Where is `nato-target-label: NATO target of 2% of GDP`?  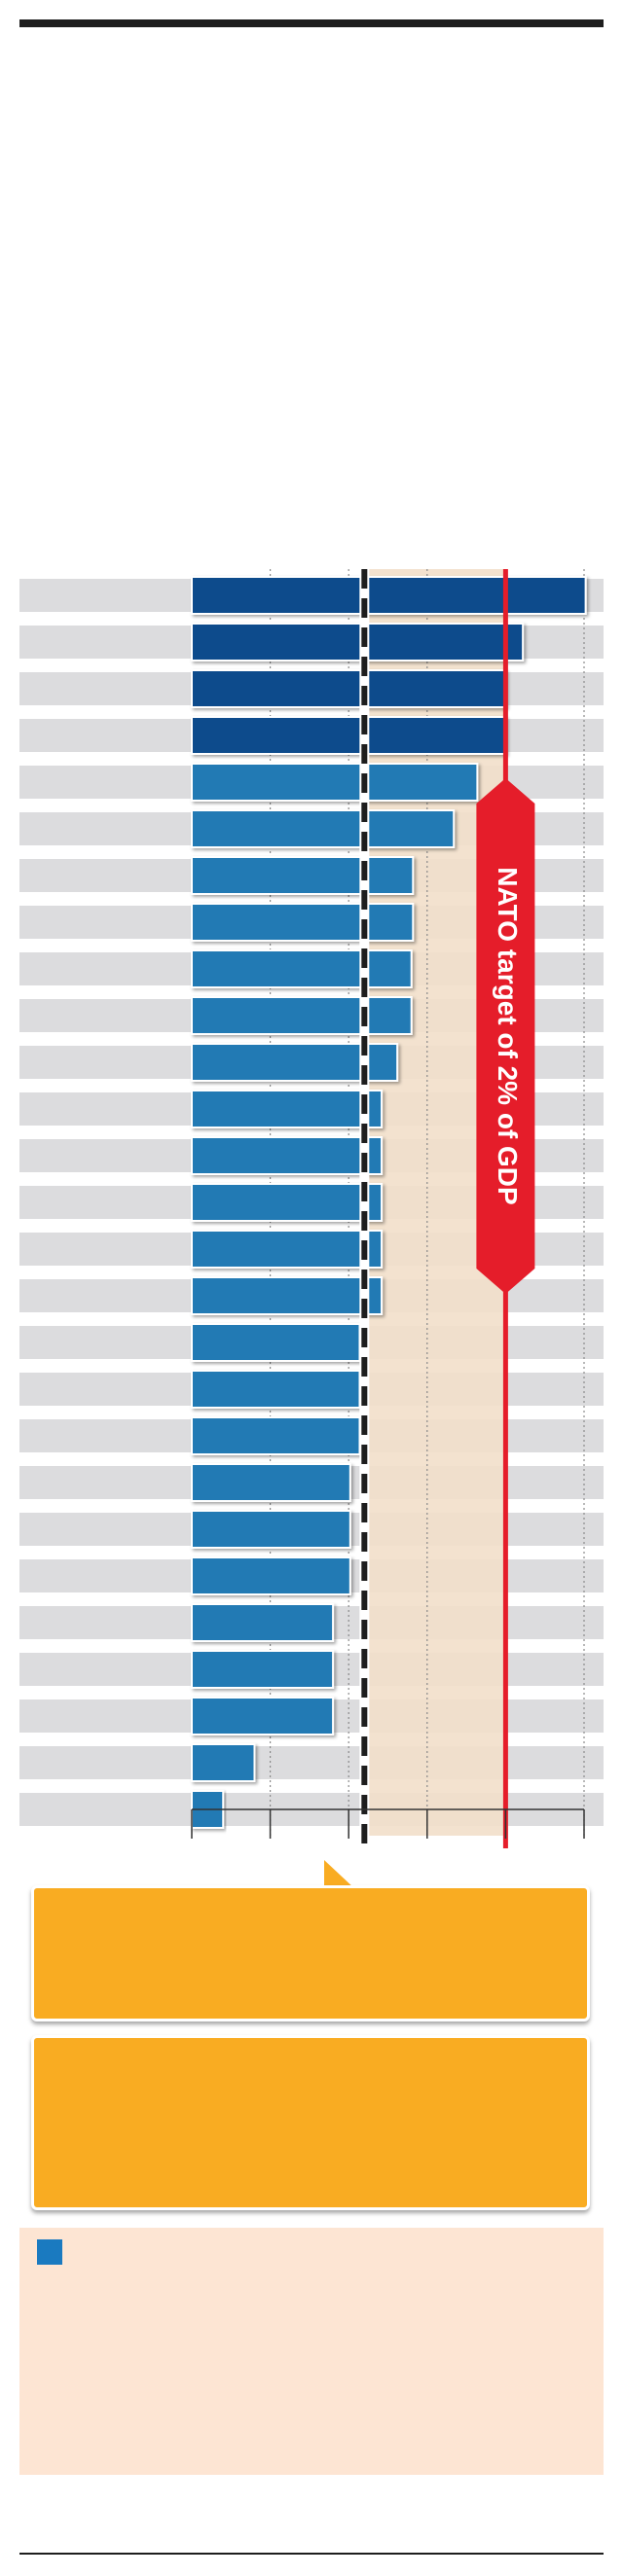 nato-target-label: NATO target of 2% of GDP is located at coordinates (508, 1035).